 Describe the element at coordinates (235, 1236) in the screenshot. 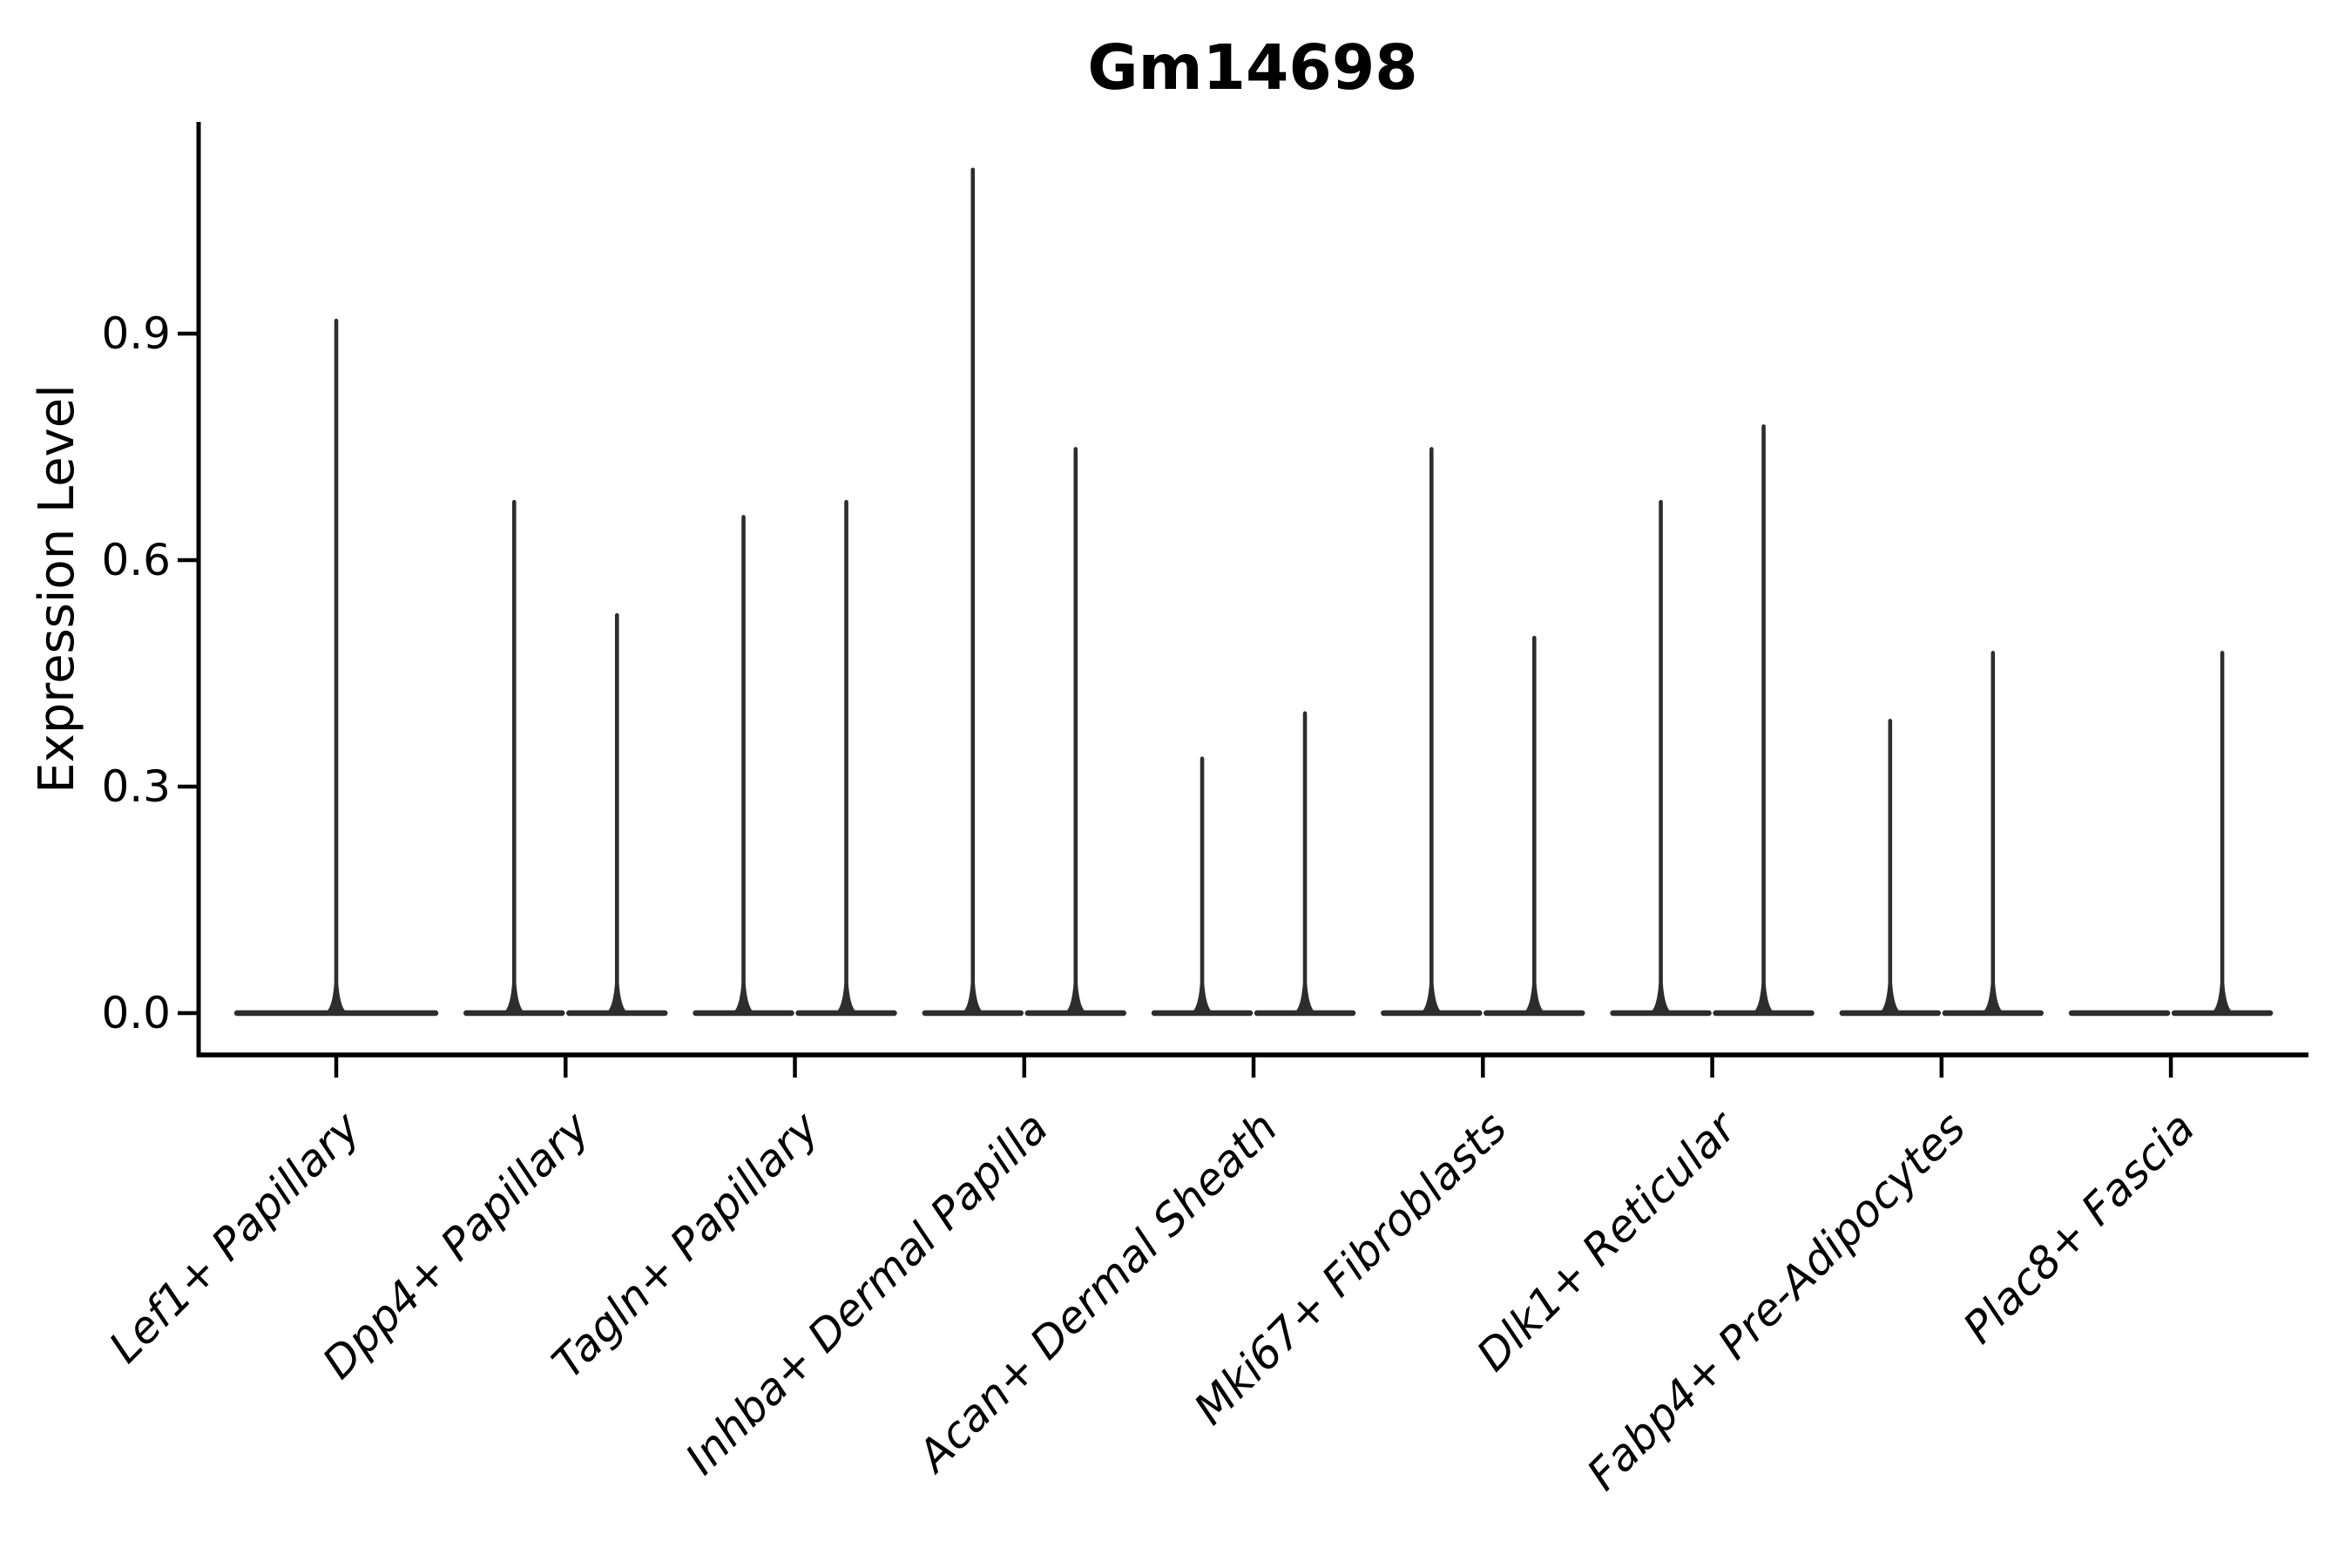

I see `category-label: Lef1+ Papillary` at that location.